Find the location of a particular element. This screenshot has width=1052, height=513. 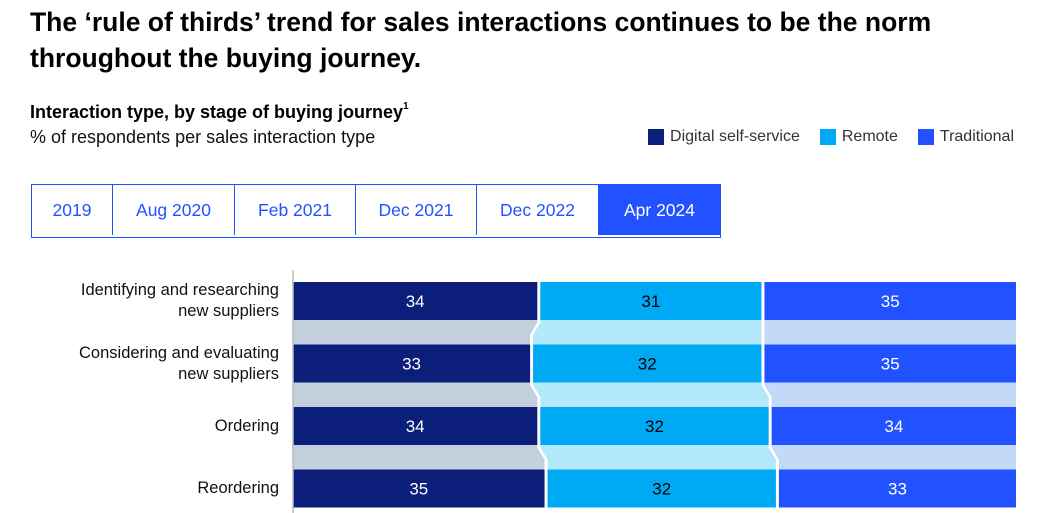

legend-swatch-remote is located at coordinates (827, 137).